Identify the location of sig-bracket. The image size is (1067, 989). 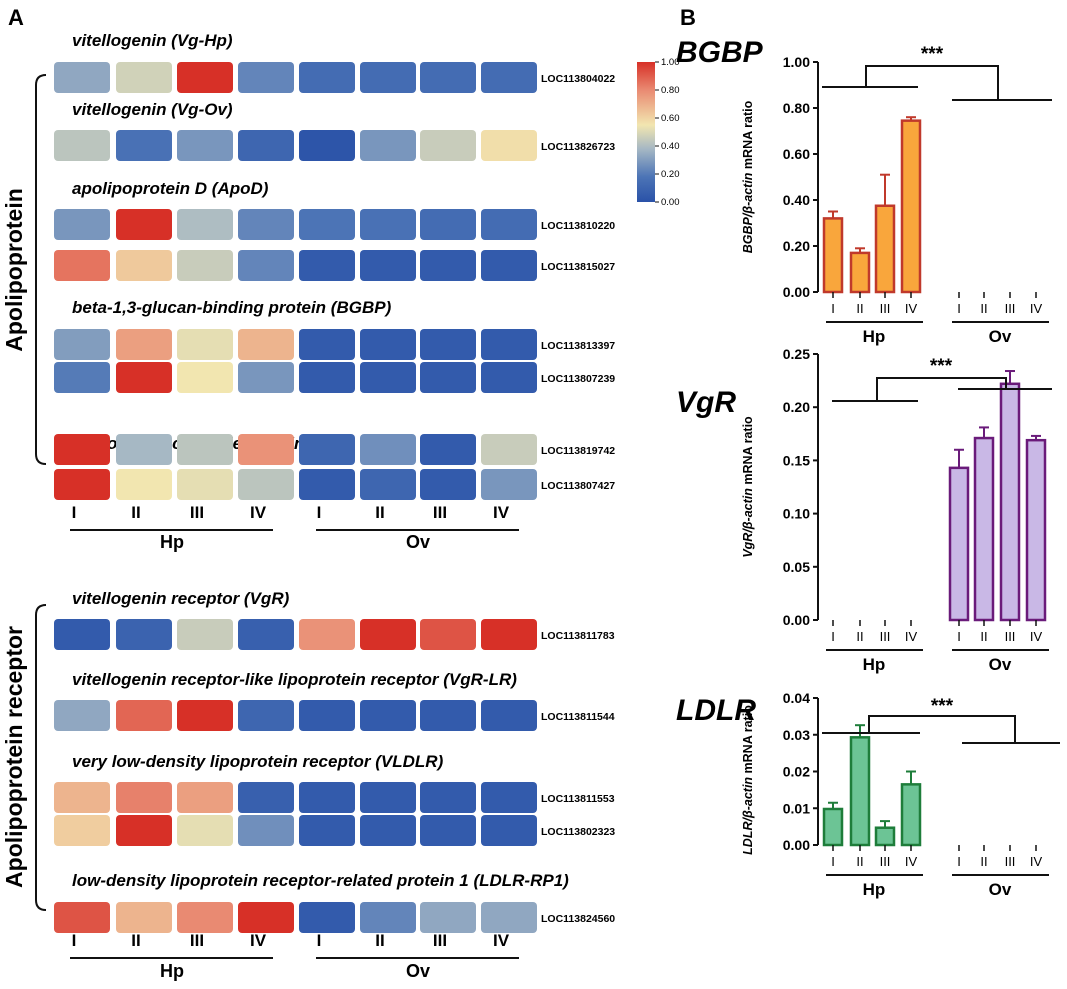
(932, 82).